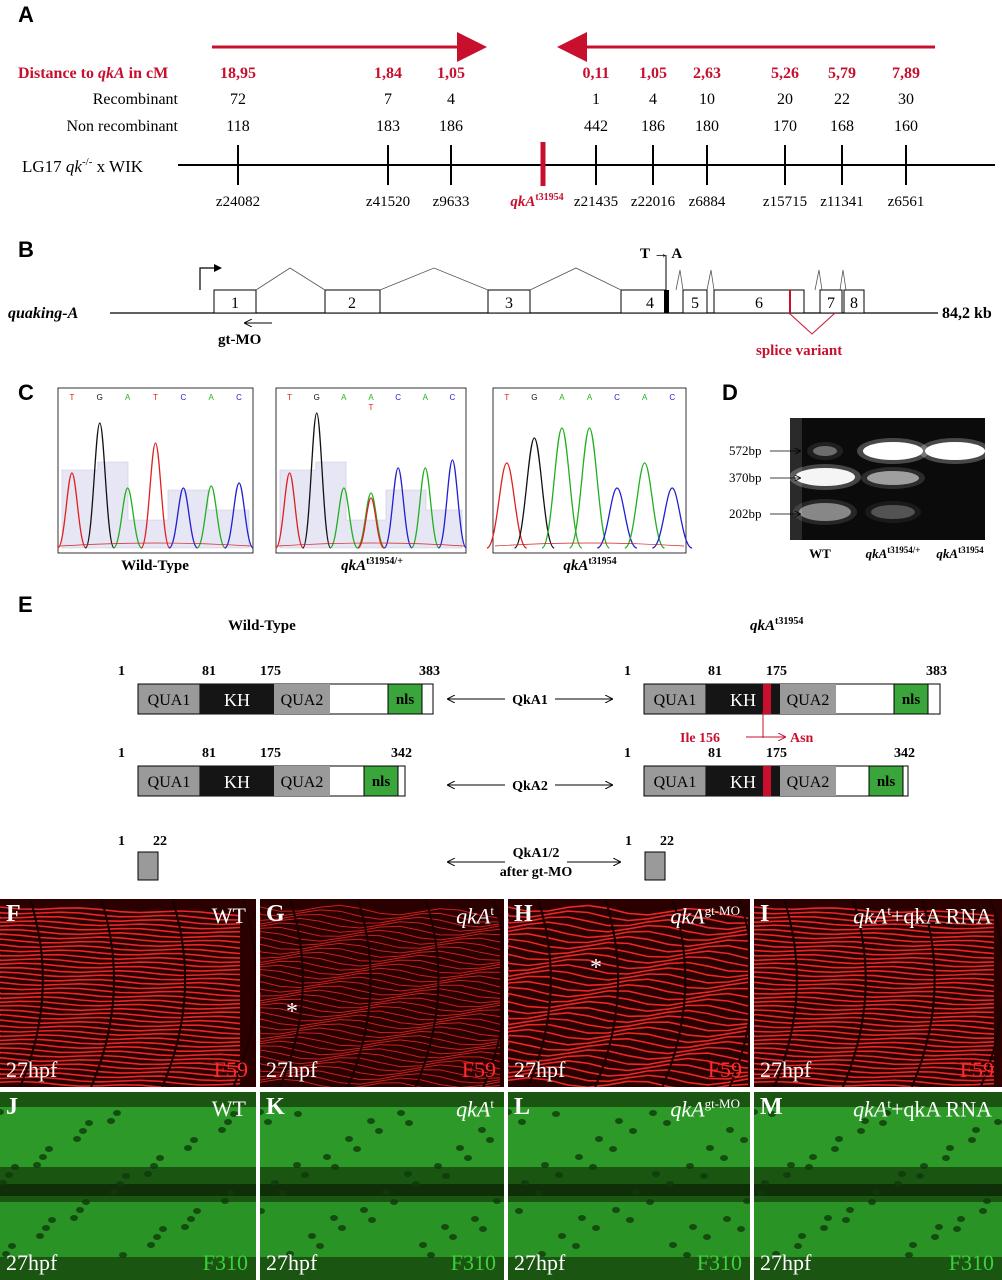 This screenshot has width=1002, height=1280. What do you see at coordinates (239, 397) in the screenshot?
I see `base-call: C` at bounding box center [239, 397].